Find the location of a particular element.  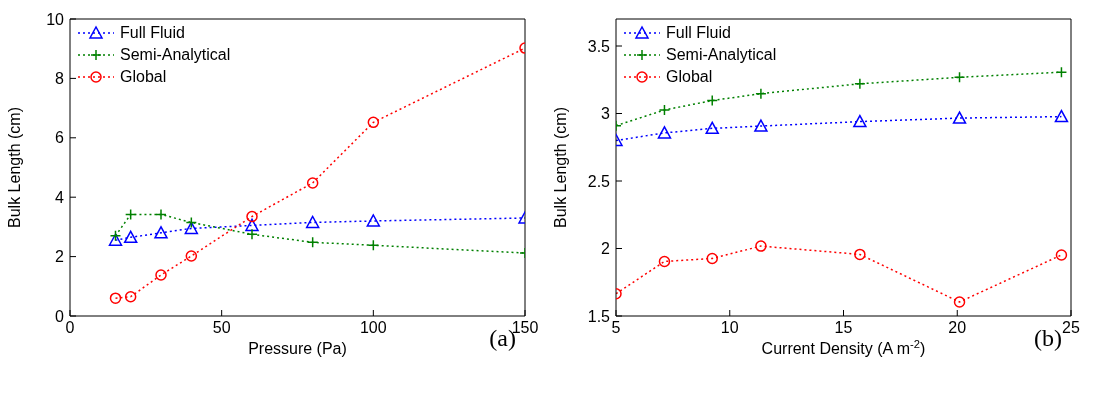

y-tick-label: 3.5 is located at coordinates (599, 46).